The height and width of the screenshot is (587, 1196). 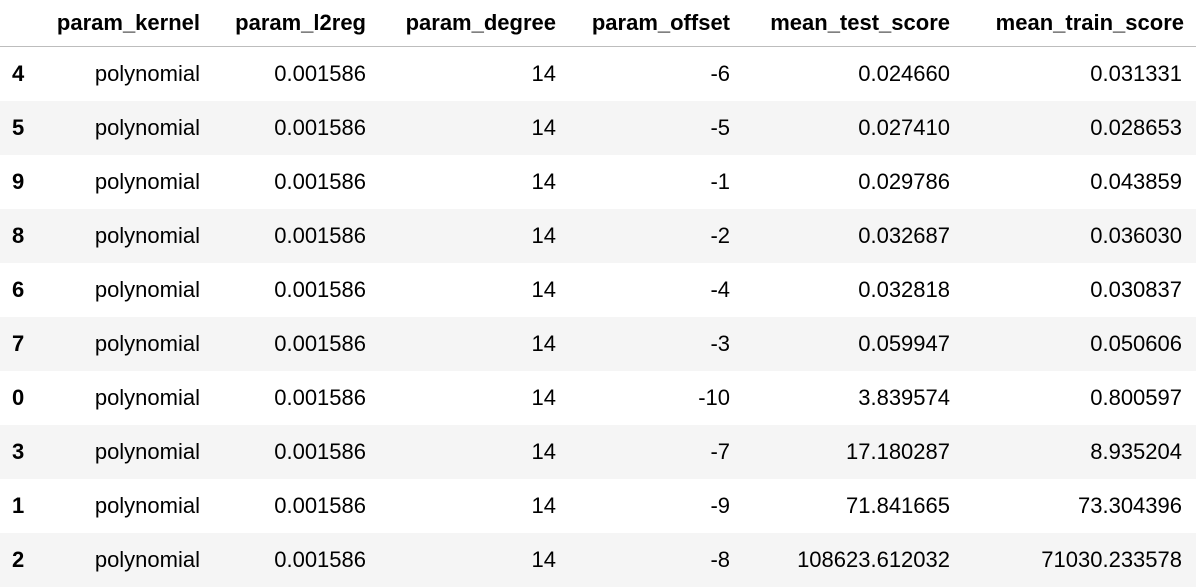 What do you see at coordinates (598, 235) in the screenshot?
I see `table-row: 8 polynomial 0.001586 14 -2 0.032687 0.036030` at bounding box center [598, 235].